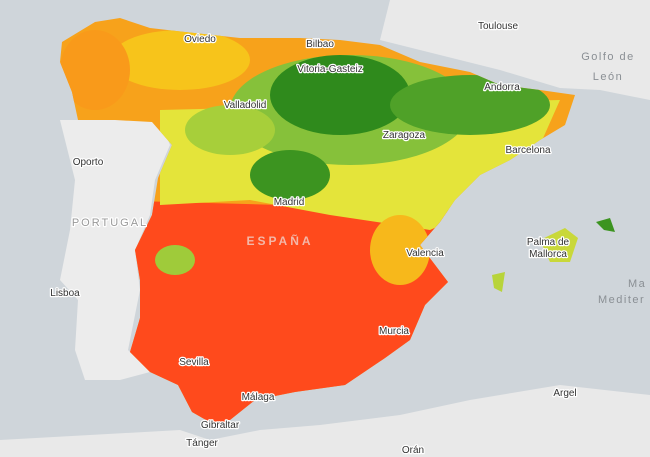 The height and width of the screenshot is (457, 650). What do you see at coordinates (220, 425) in the screenshot?
I see `place-label: Gibraltar` at bounding box center [220, 425].